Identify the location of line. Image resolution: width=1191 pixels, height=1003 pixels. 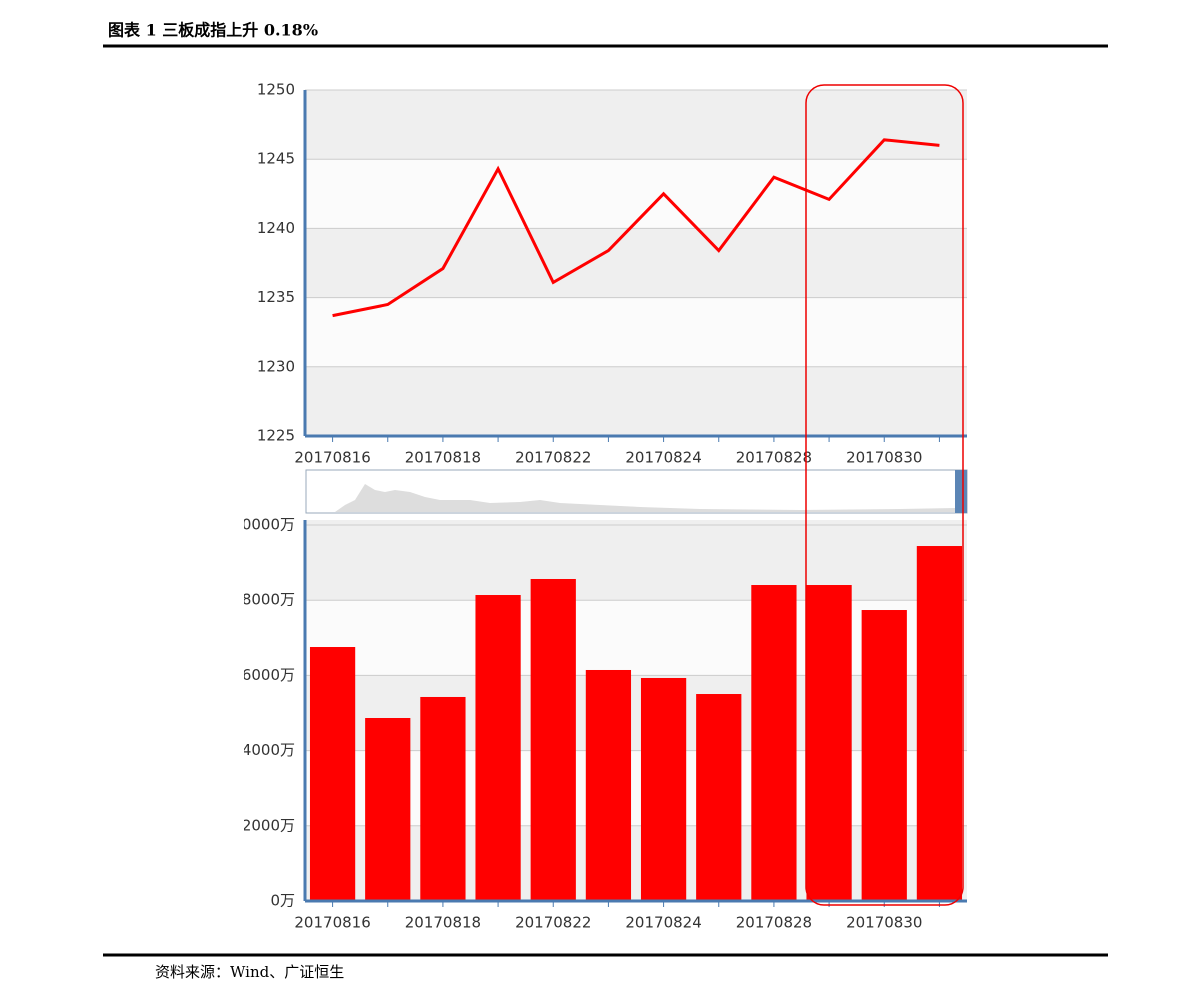
(636, 228).